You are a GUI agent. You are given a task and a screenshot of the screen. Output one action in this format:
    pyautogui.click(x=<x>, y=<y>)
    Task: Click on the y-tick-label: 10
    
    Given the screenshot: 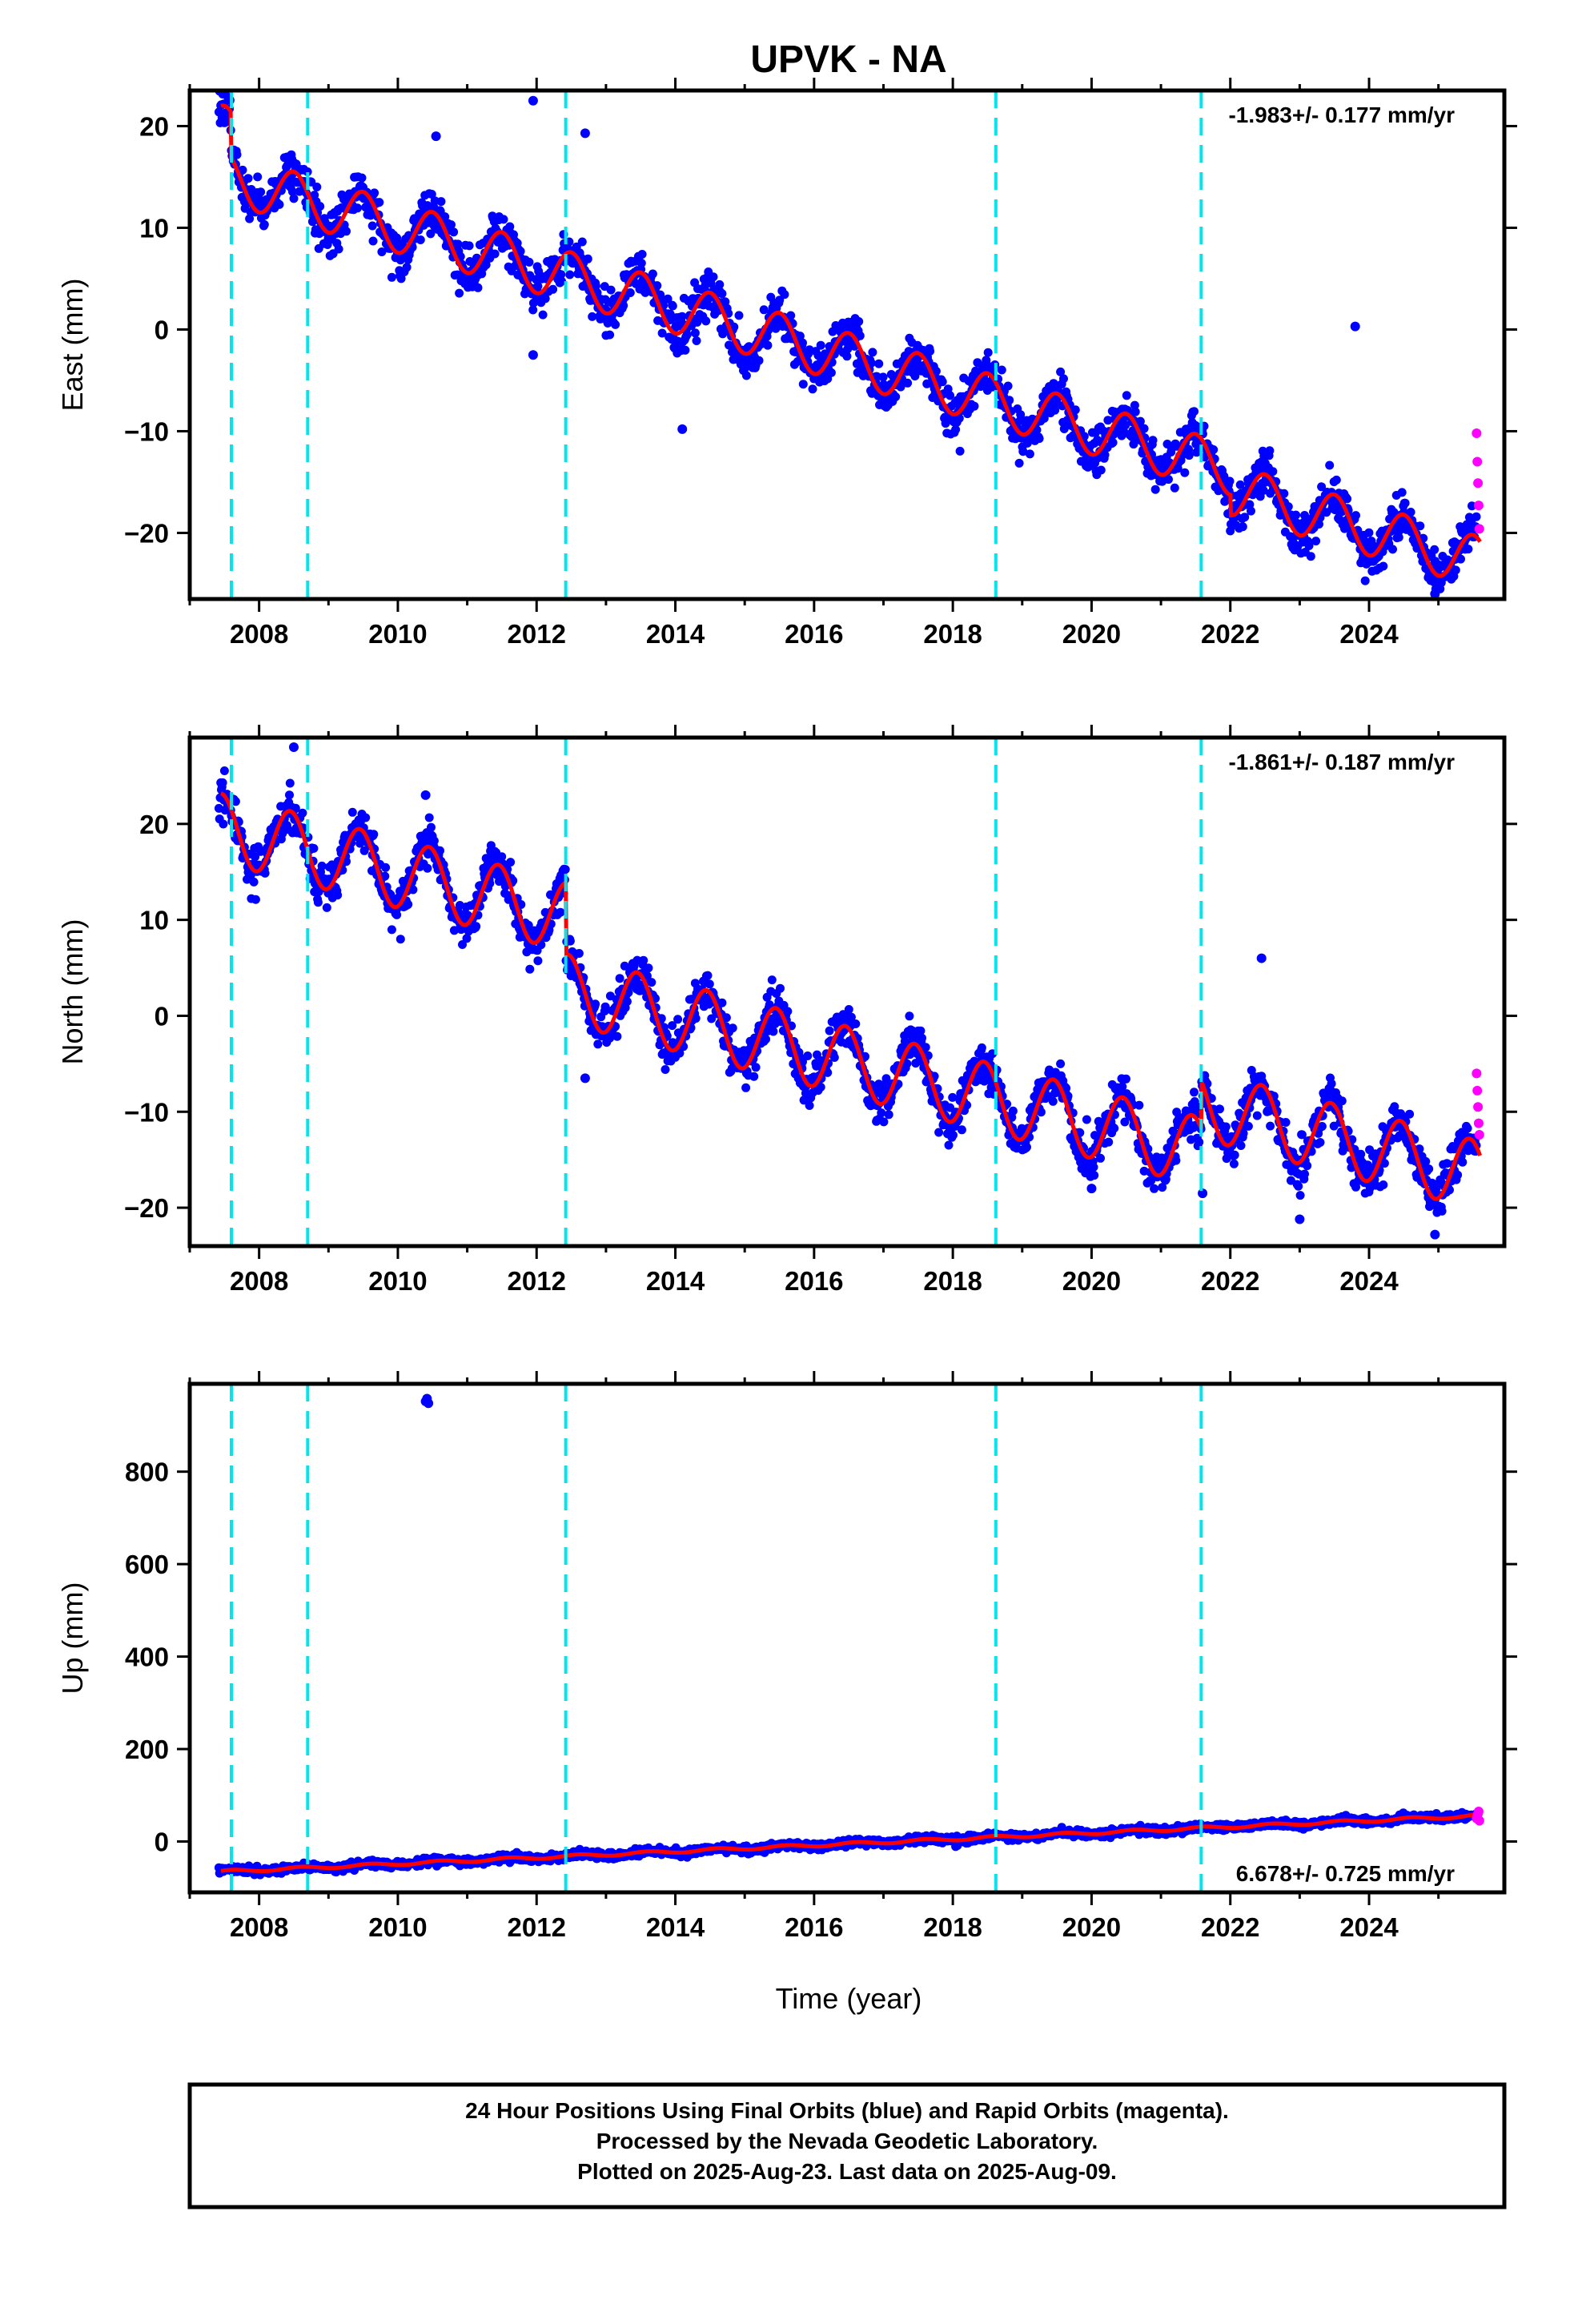 What is the action you would take?
    pyautogui.click(x=154, y=920)
    